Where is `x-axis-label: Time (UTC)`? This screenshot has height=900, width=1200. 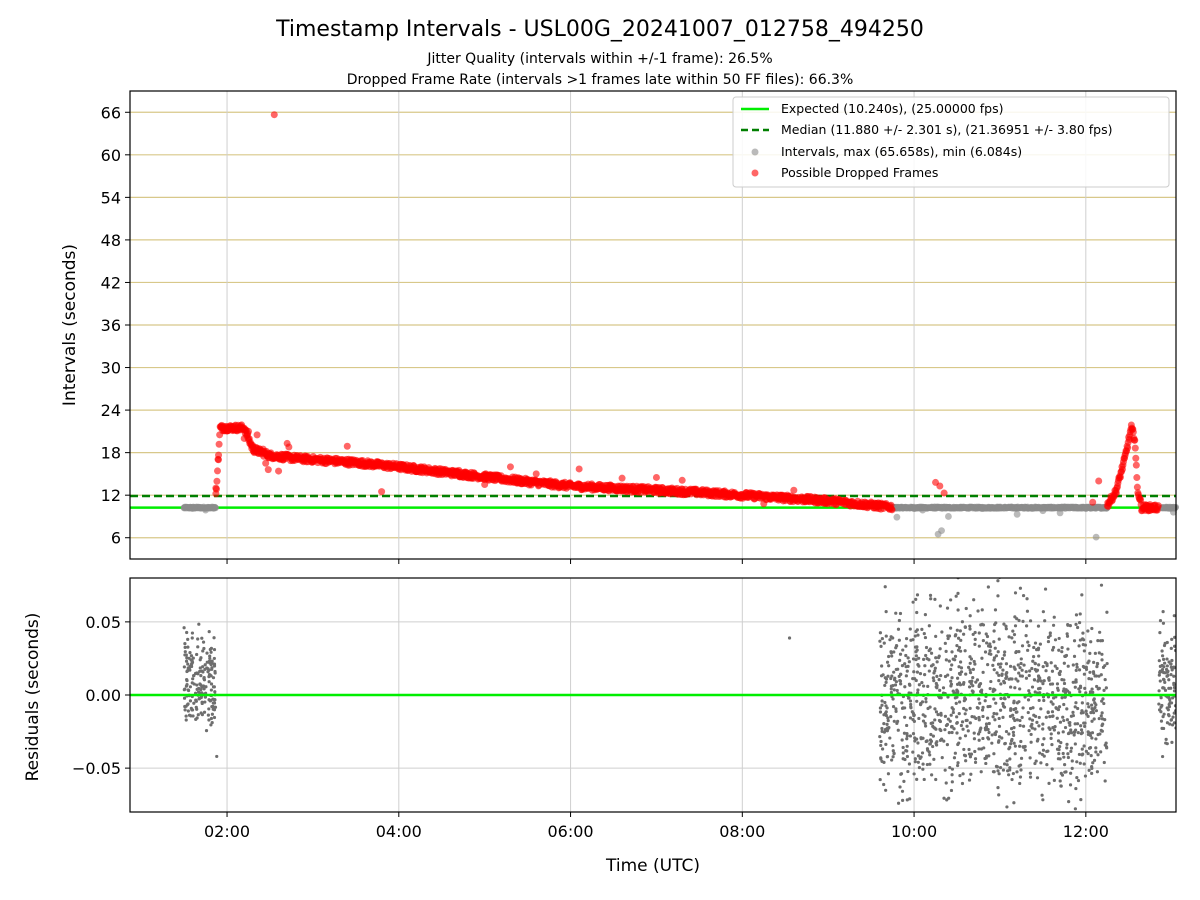 x-axis-label: Time (UTC) is located at coordinates (652, 866).